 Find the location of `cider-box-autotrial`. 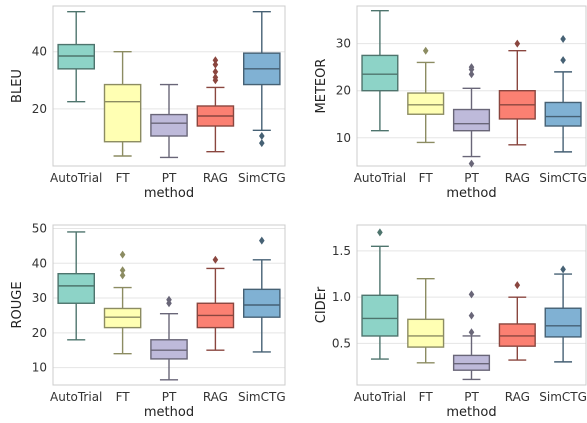

cider-box-autotrial is located at coordinates (380, 294).